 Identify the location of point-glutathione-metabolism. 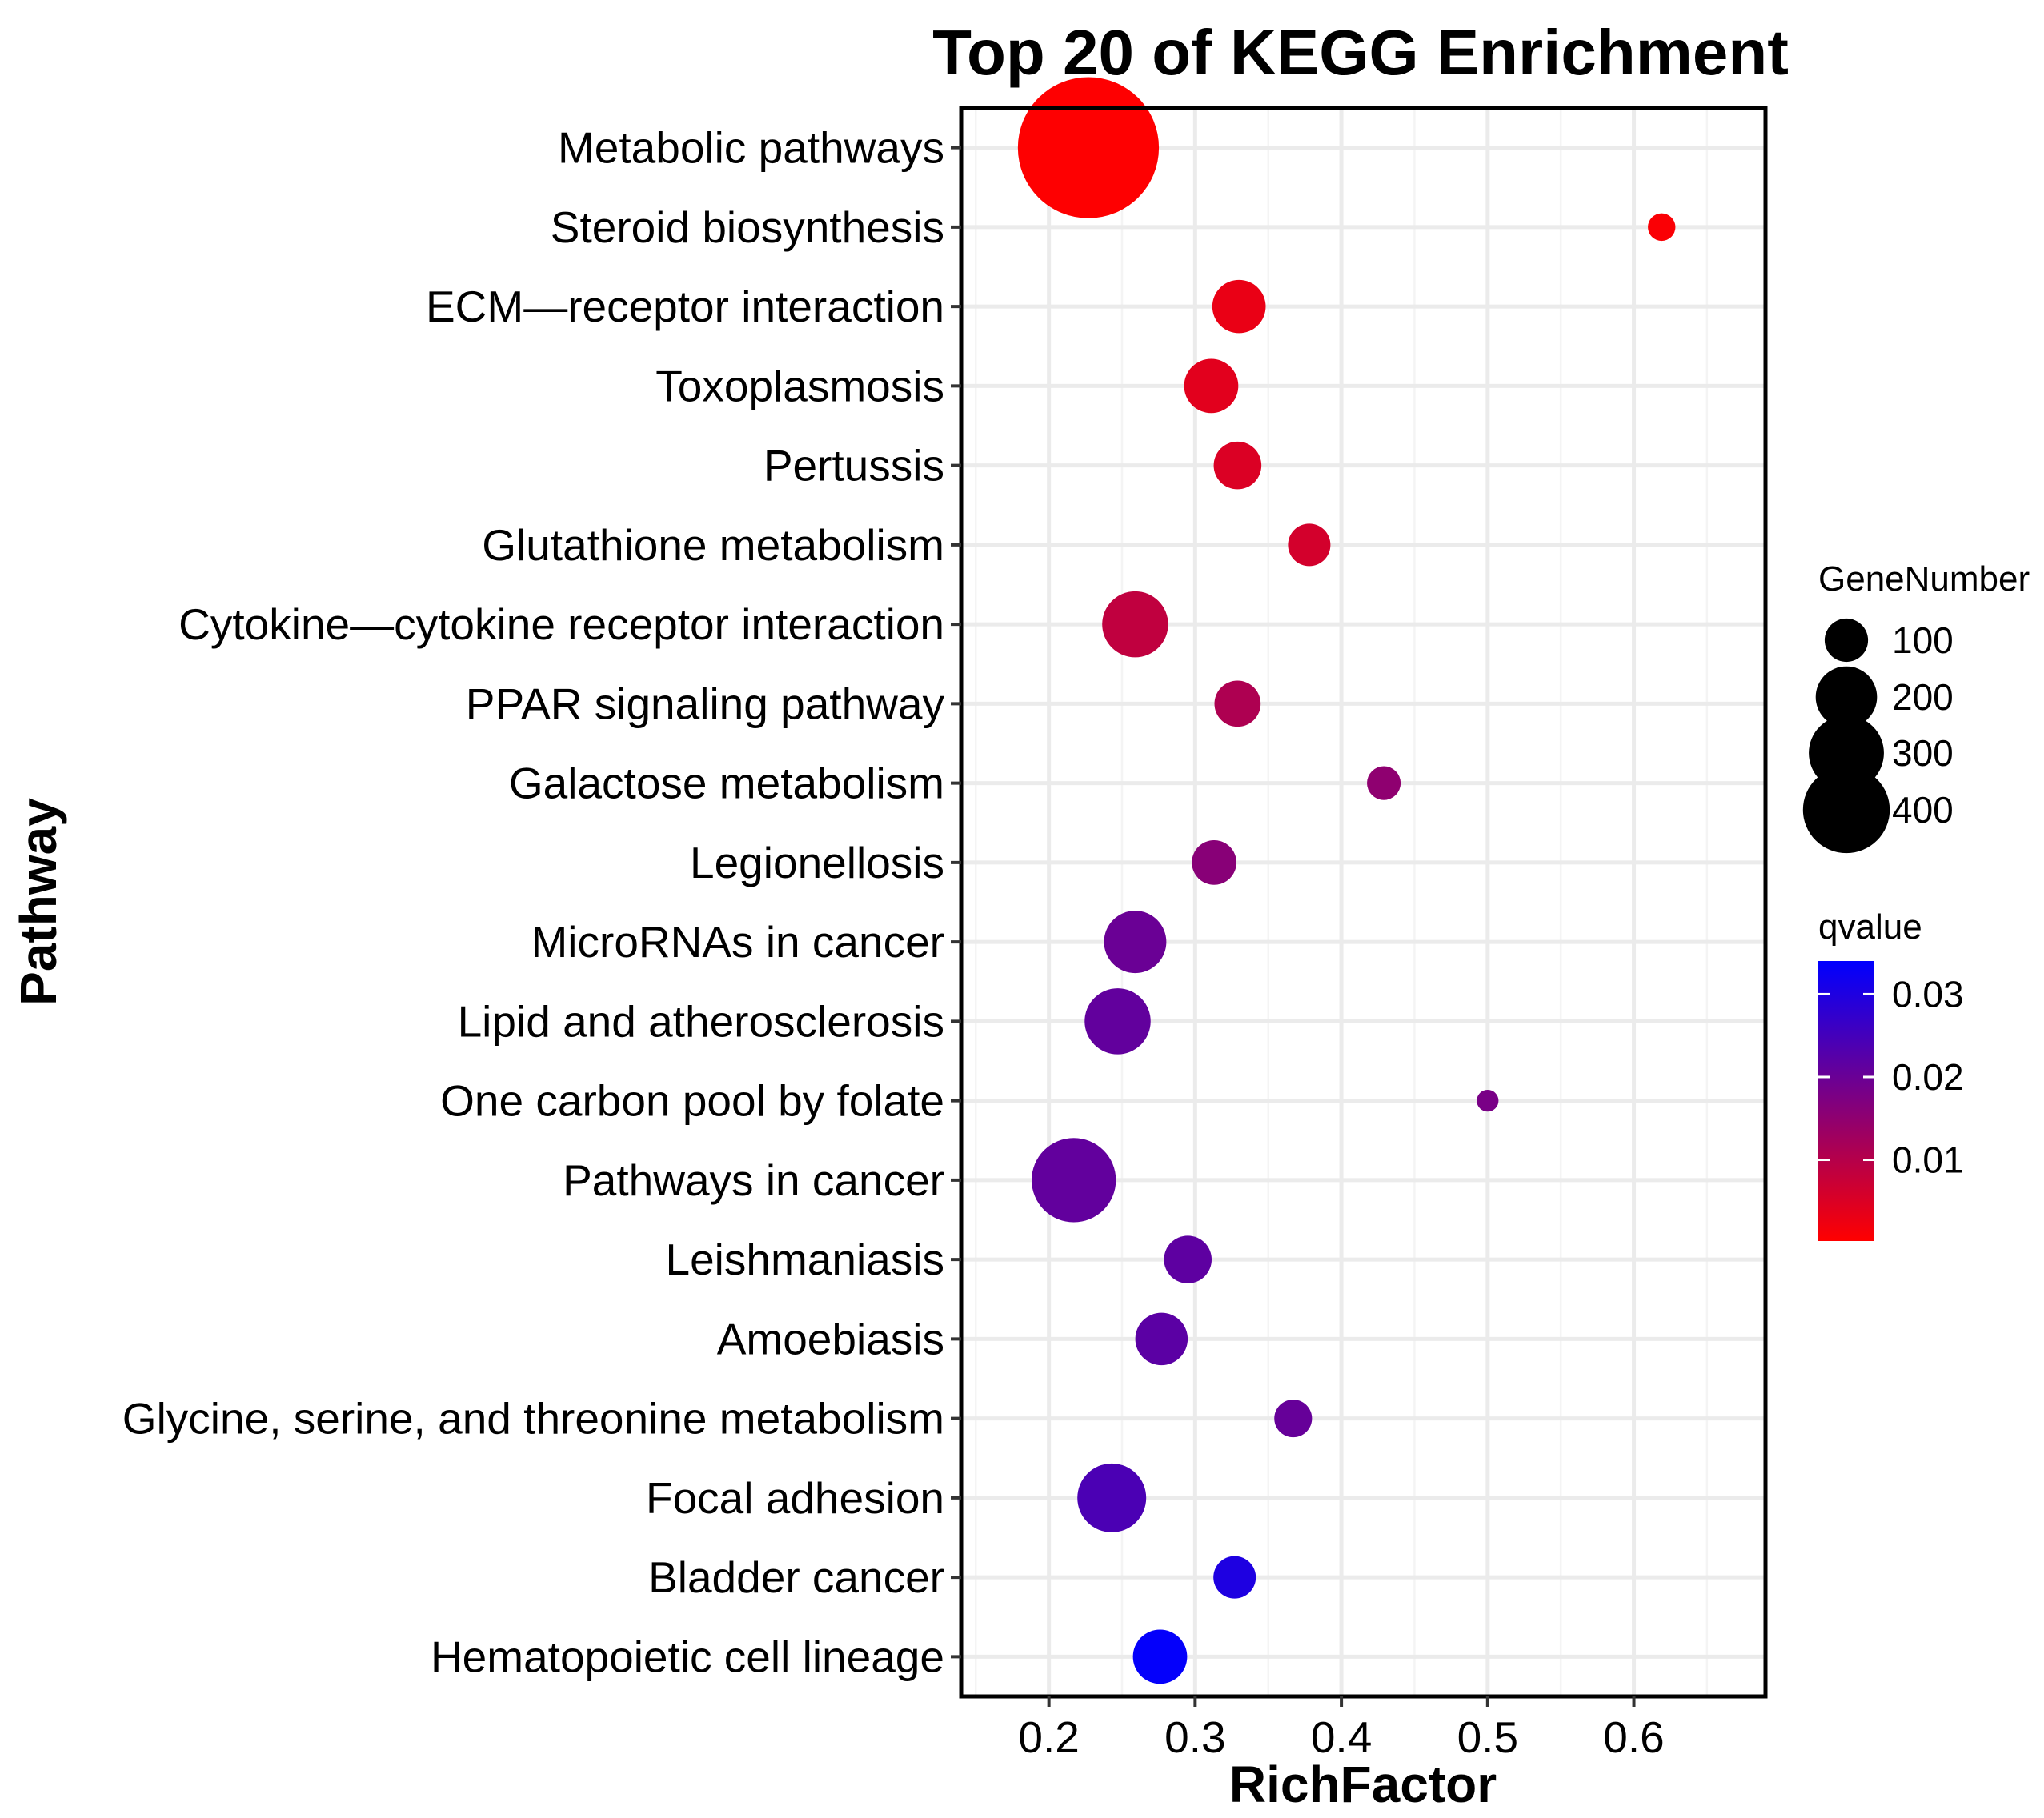
(1309, 545).